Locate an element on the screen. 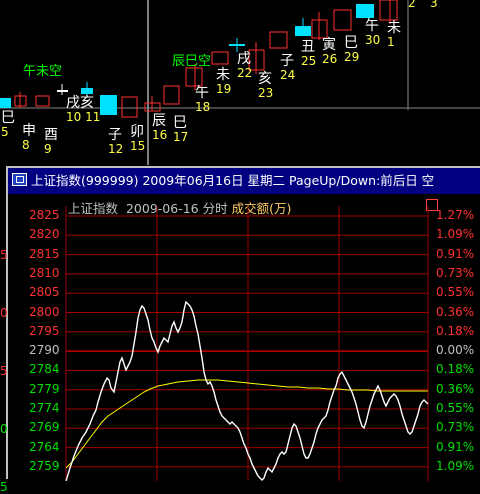  label-group: 丑 25 is located at coordinates (309, 53).